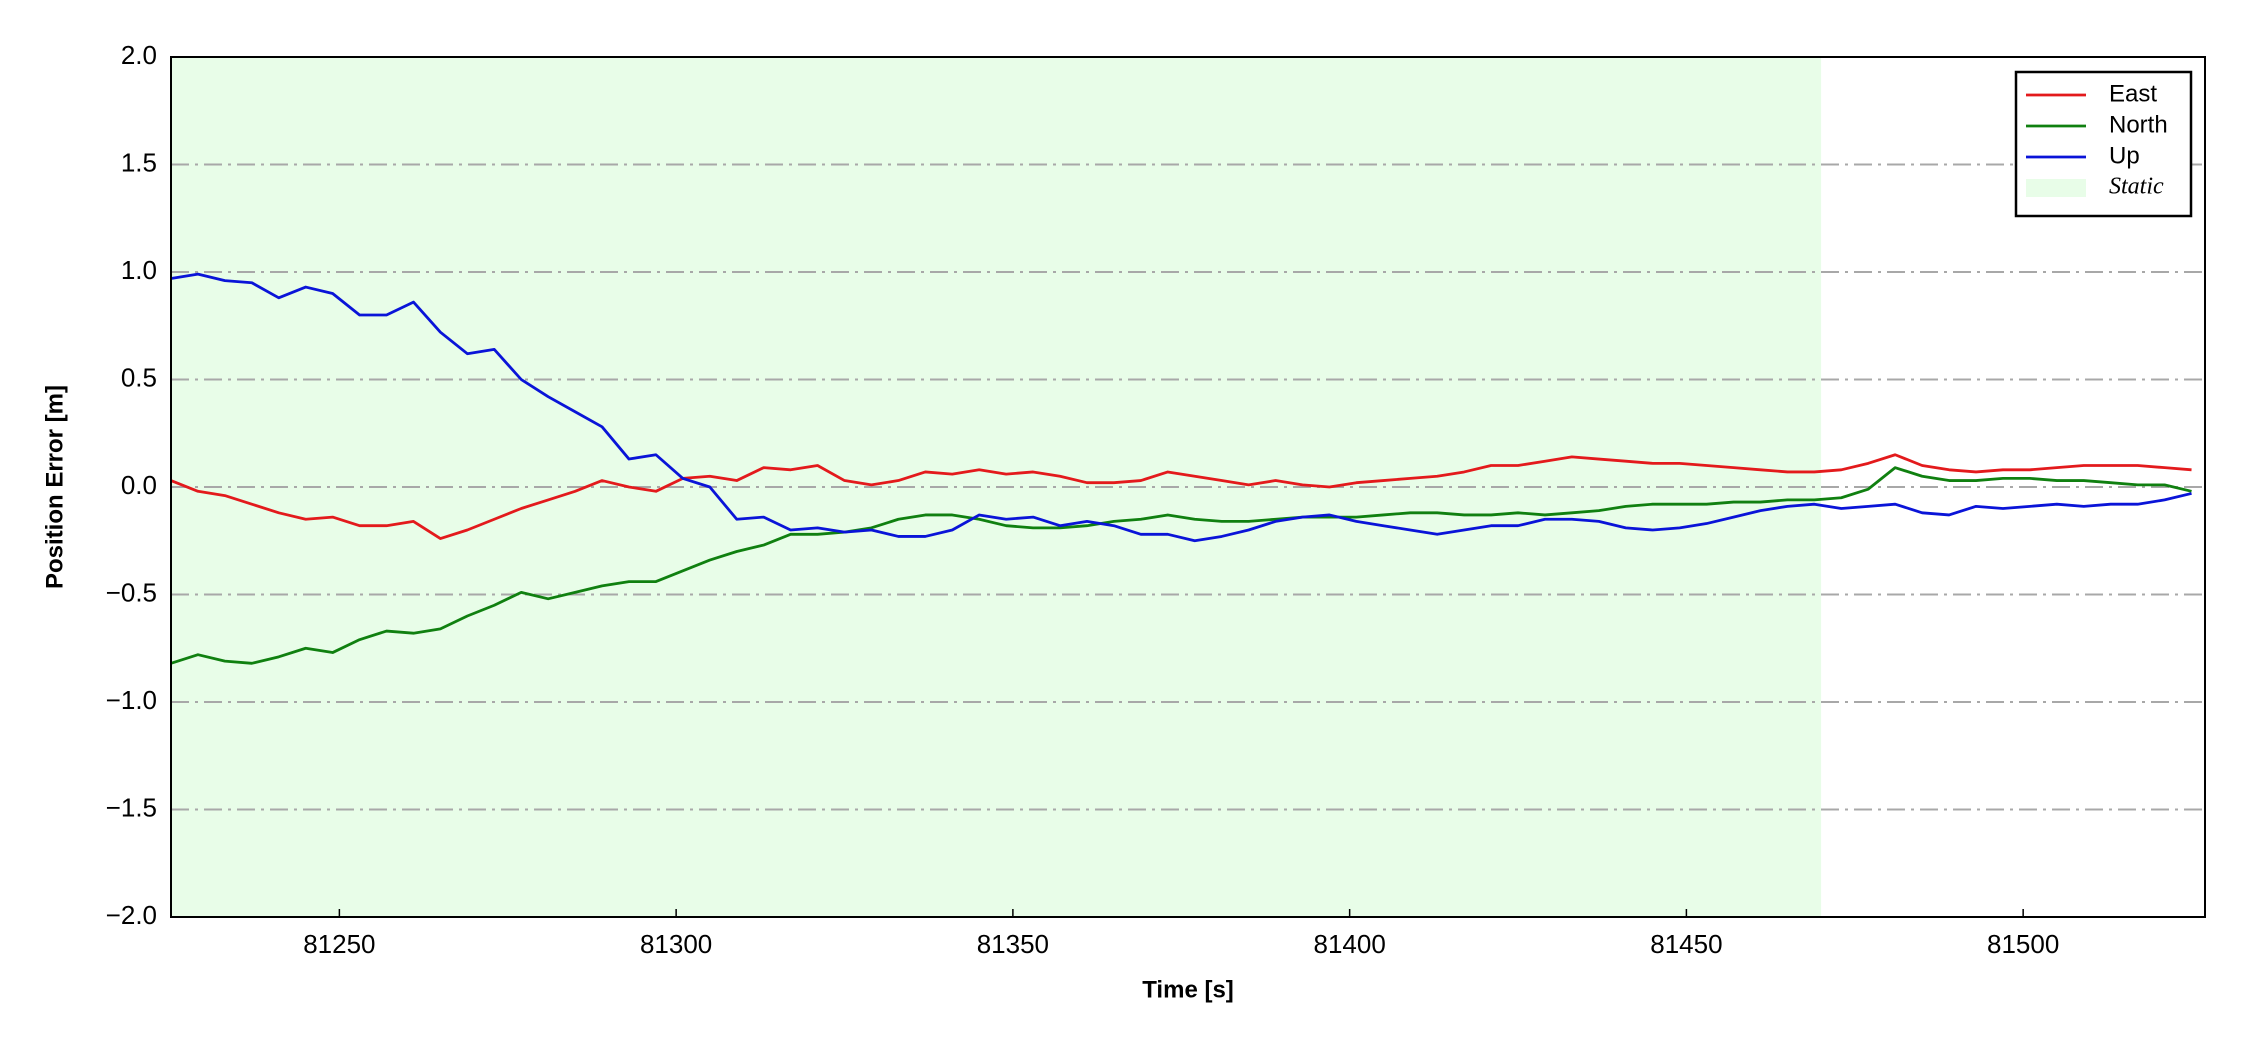 Image resolution: width=2250 pixels, height=1050 pixels. What do you see at coordinates (1686, 944) in the screenshot?
I see `x-tick-label: 81450` at bounding box center [1686, 944].